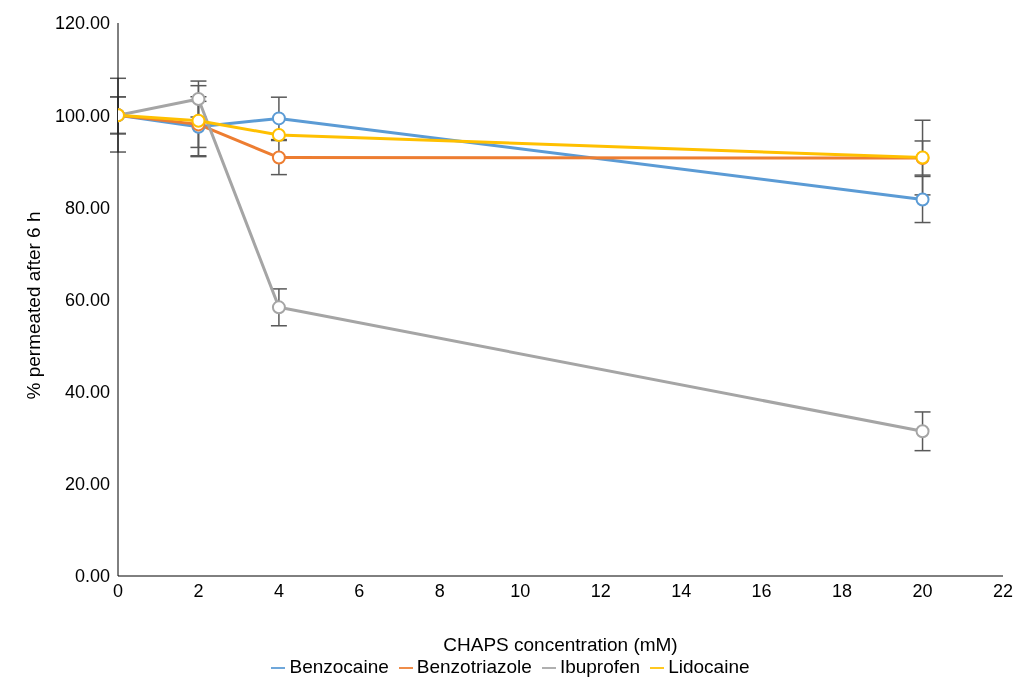 The image size is (1030, 700). Describe the element at coordinates (87, 207) in the screenshot. I see `y-tick-label: 80.00` at that location.